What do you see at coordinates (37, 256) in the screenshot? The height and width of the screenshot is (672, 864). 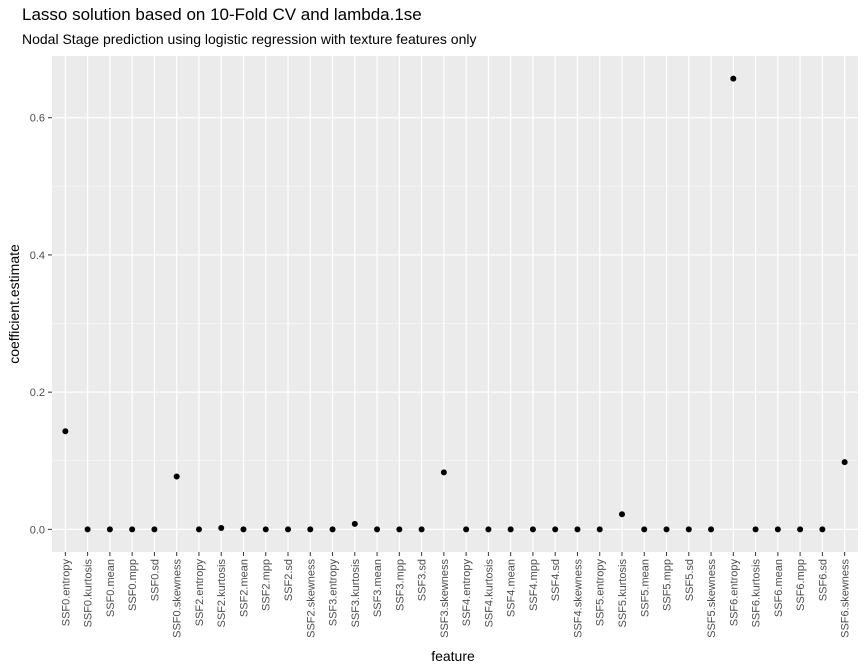 I see `y-tick-label: 0.4` at bounding box center [37, 256].